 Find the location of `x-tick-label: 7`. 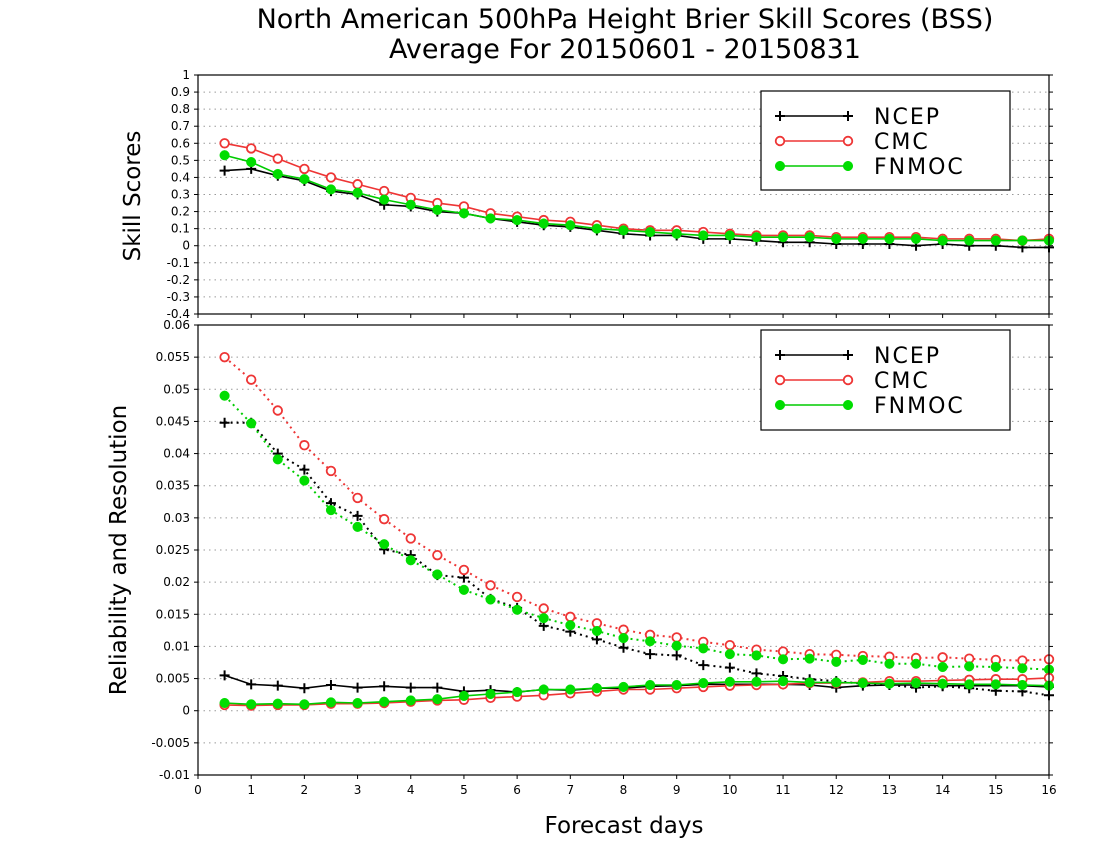

x-tick-label: 7 is located at coordinates (570, 790).